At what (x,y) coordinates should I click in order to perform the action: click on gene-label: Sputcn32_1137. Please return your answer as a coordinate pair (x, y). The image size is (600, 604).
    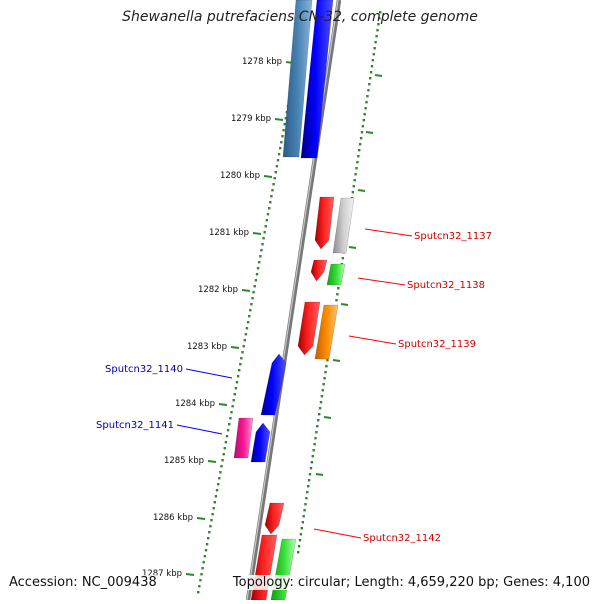
    Looking at the image, I should click on (453, 236).